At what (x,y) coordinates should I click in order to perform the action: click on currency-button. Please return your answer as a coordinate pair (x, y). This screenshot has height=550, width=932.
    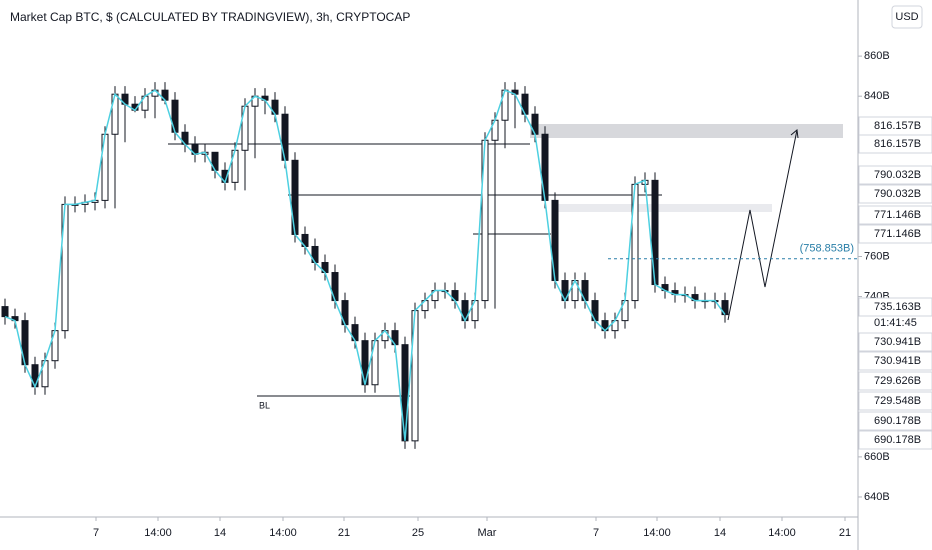
    Looking at the image, I should click on (907, 17).